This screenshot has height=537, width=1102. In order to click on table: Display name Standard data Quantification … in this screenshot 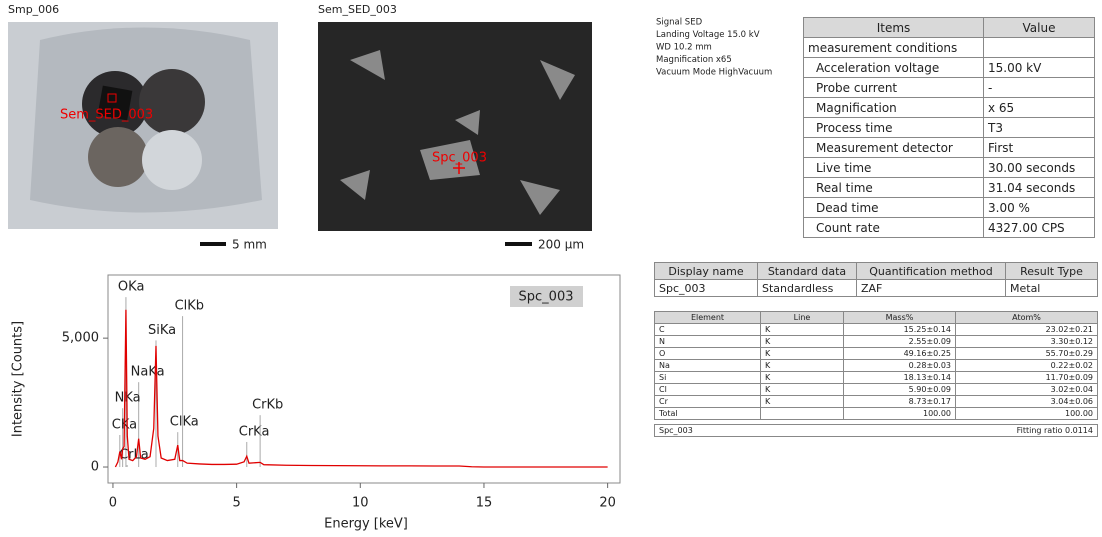, I will do `click(876, 279)`.